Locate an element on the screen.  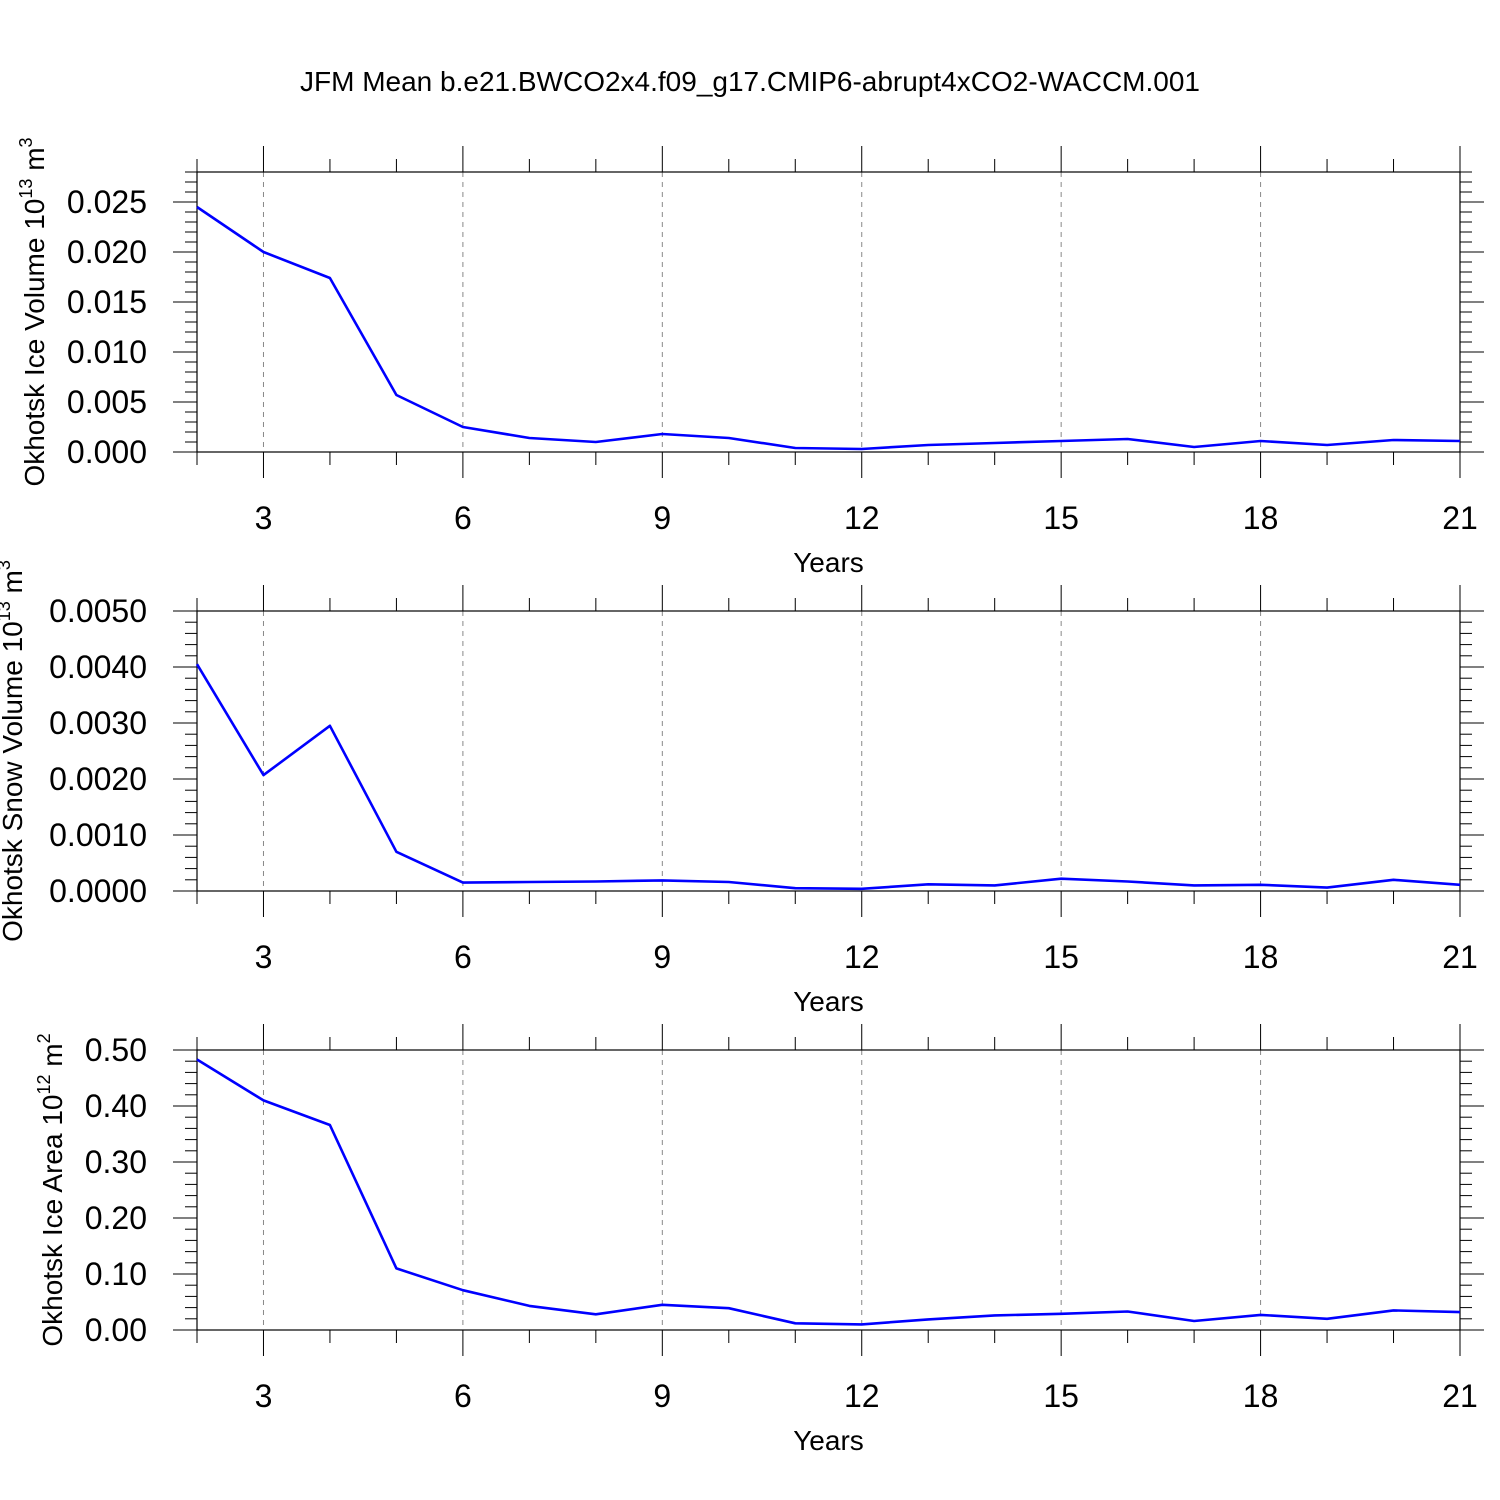
y-tick-label: 0.0010 is located at coordinates (98, 835).